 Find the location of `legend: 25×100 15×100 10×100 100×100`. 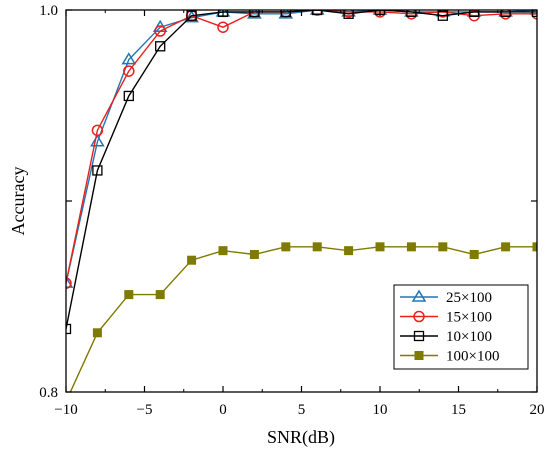

legend: 25×100 15×100 10×100 100×100 is located at coordinates (461, 327).